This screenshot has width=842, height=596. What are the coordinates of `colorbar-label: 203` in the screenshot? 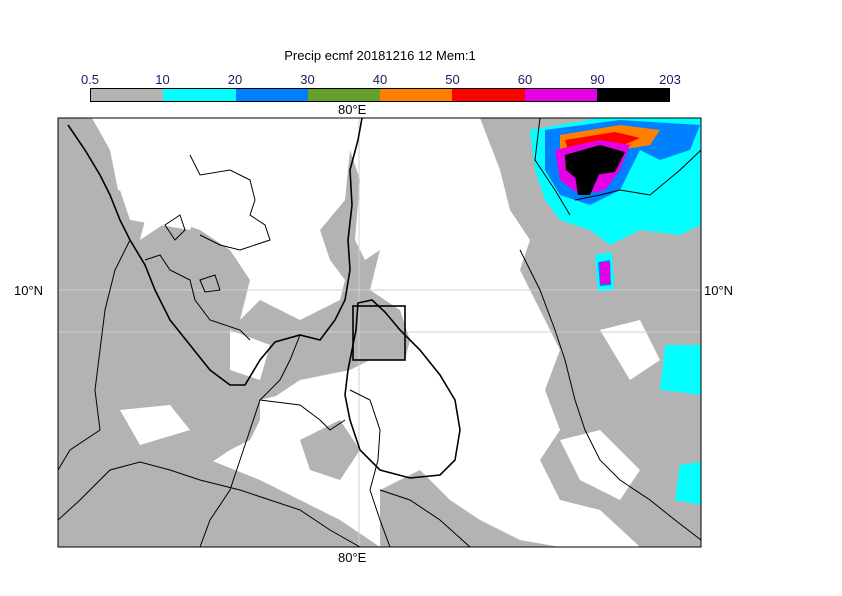 It's located at (670, 79).